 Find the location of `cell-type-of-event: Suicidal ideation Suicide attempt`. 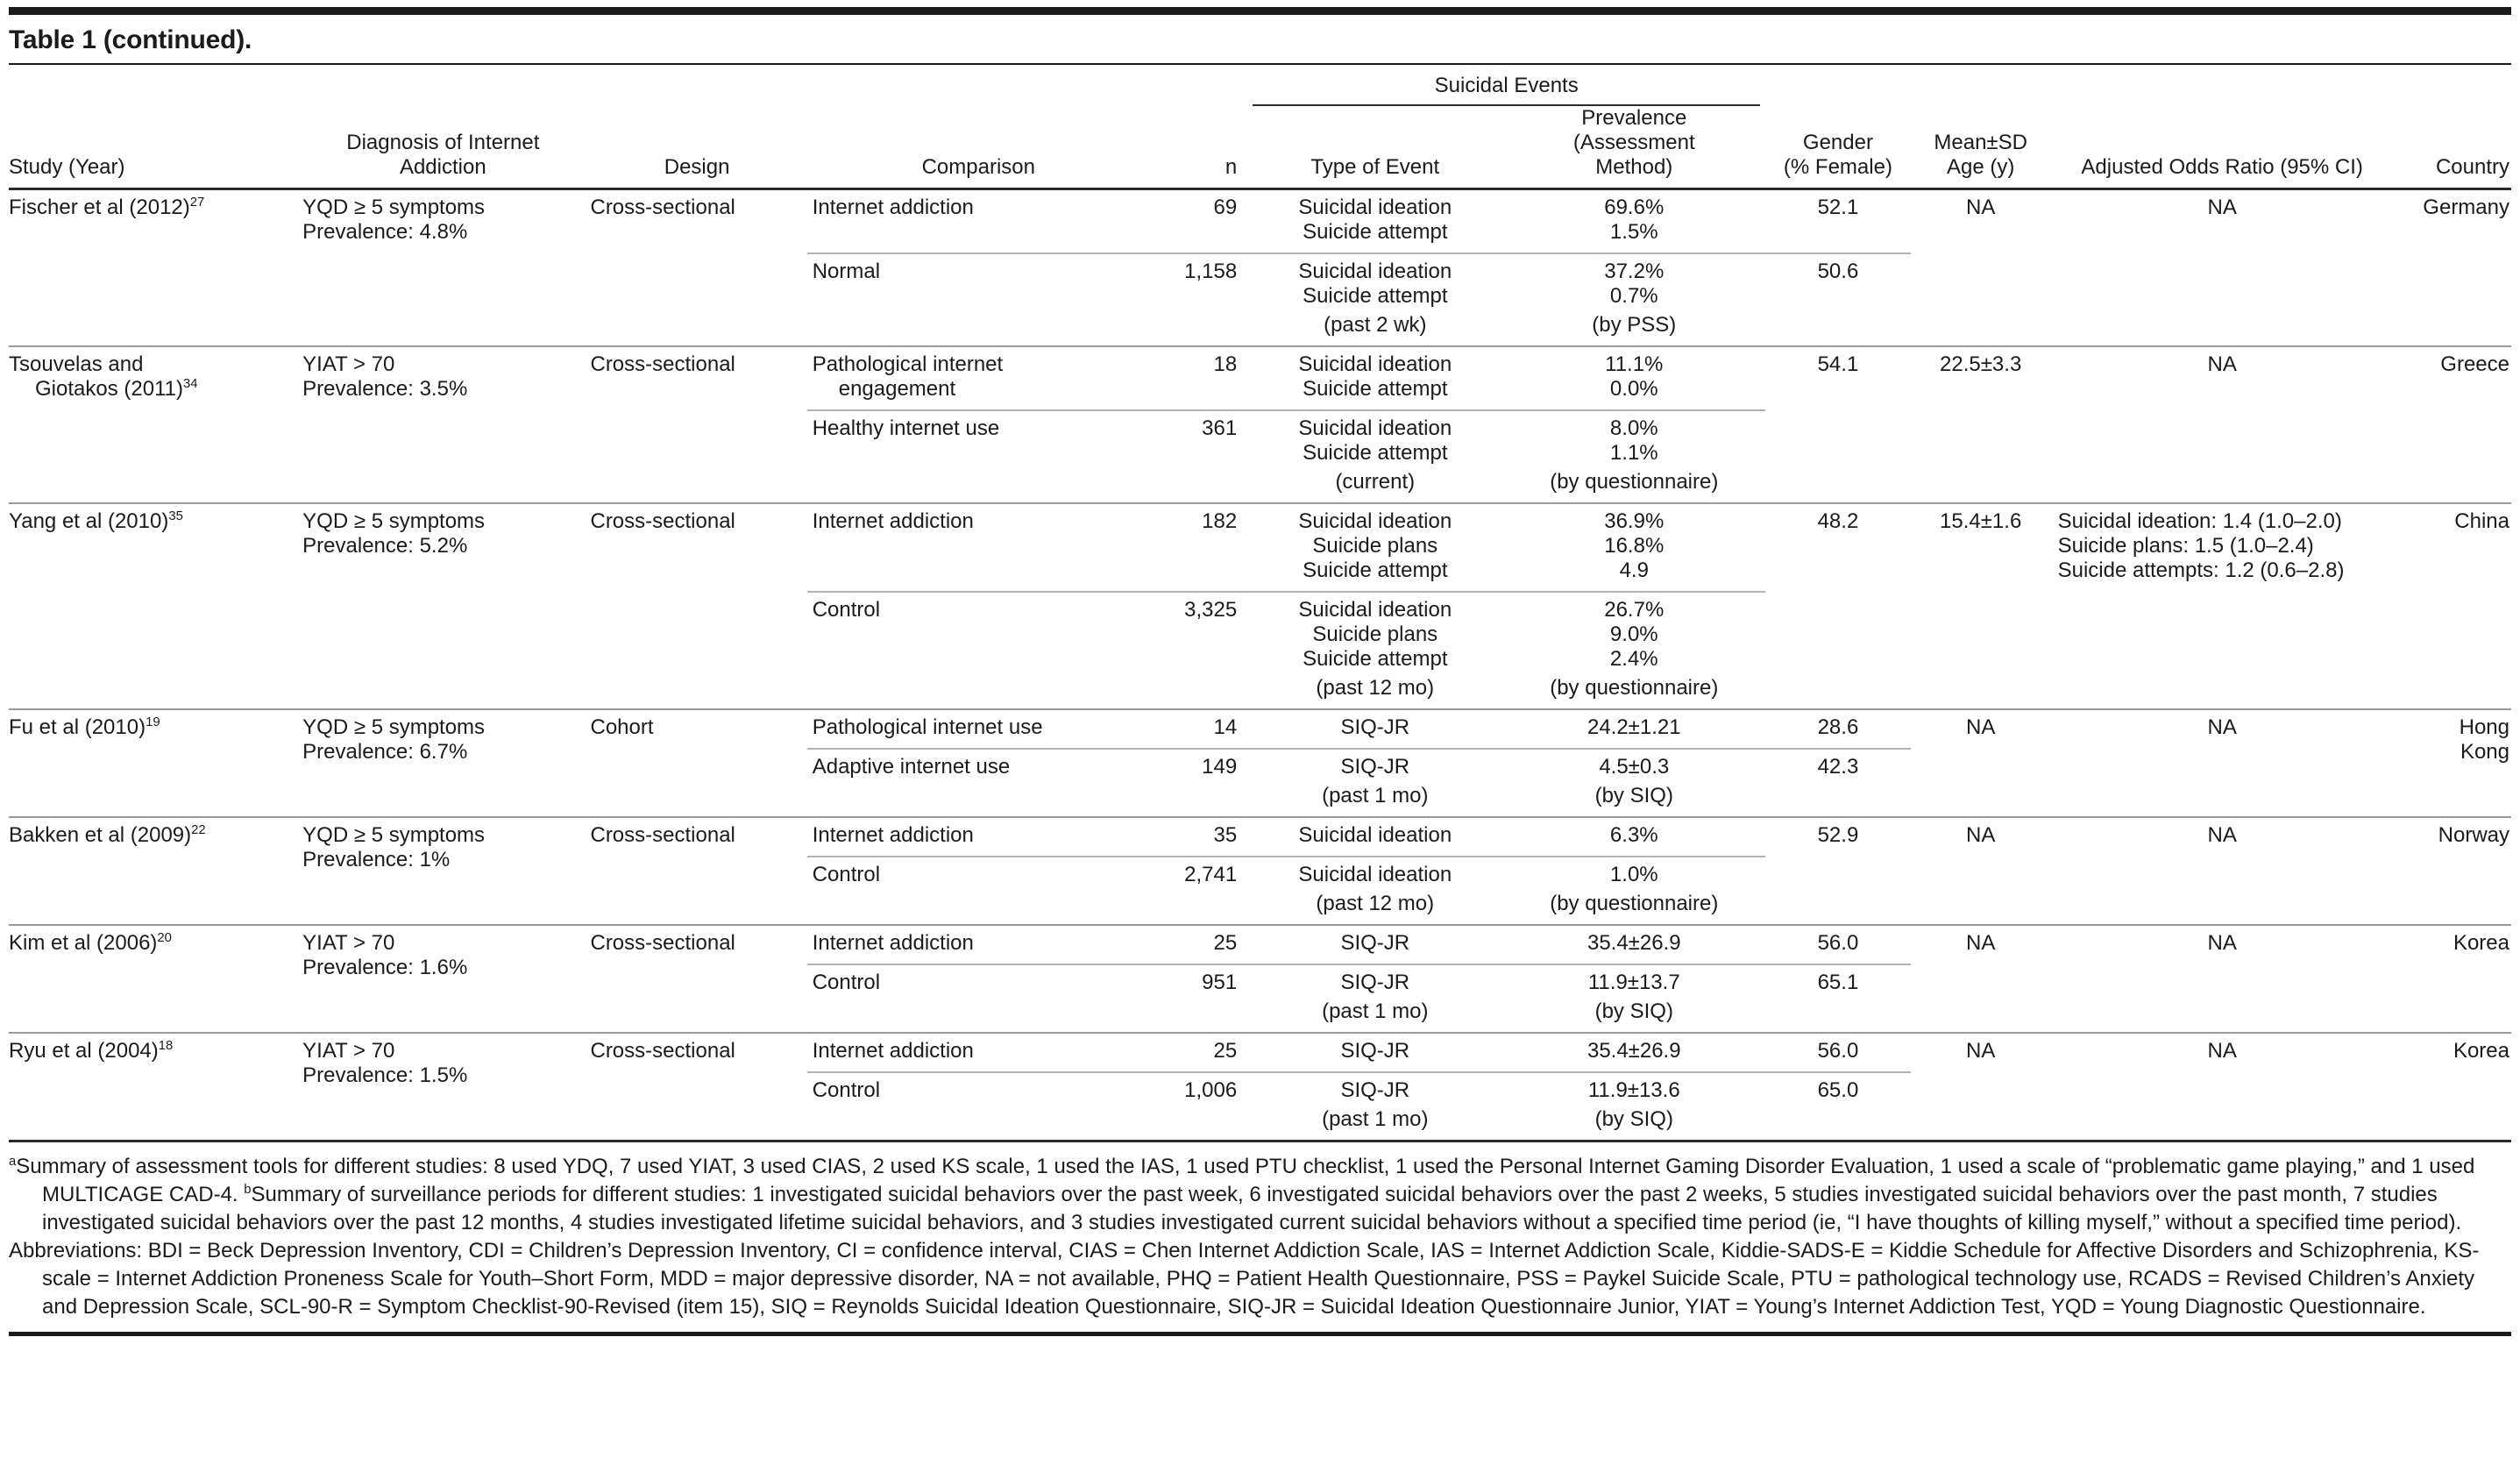

cell-type-of-event: Suicidal ideation Suicide attempt is located at coordinates (1375, 220).